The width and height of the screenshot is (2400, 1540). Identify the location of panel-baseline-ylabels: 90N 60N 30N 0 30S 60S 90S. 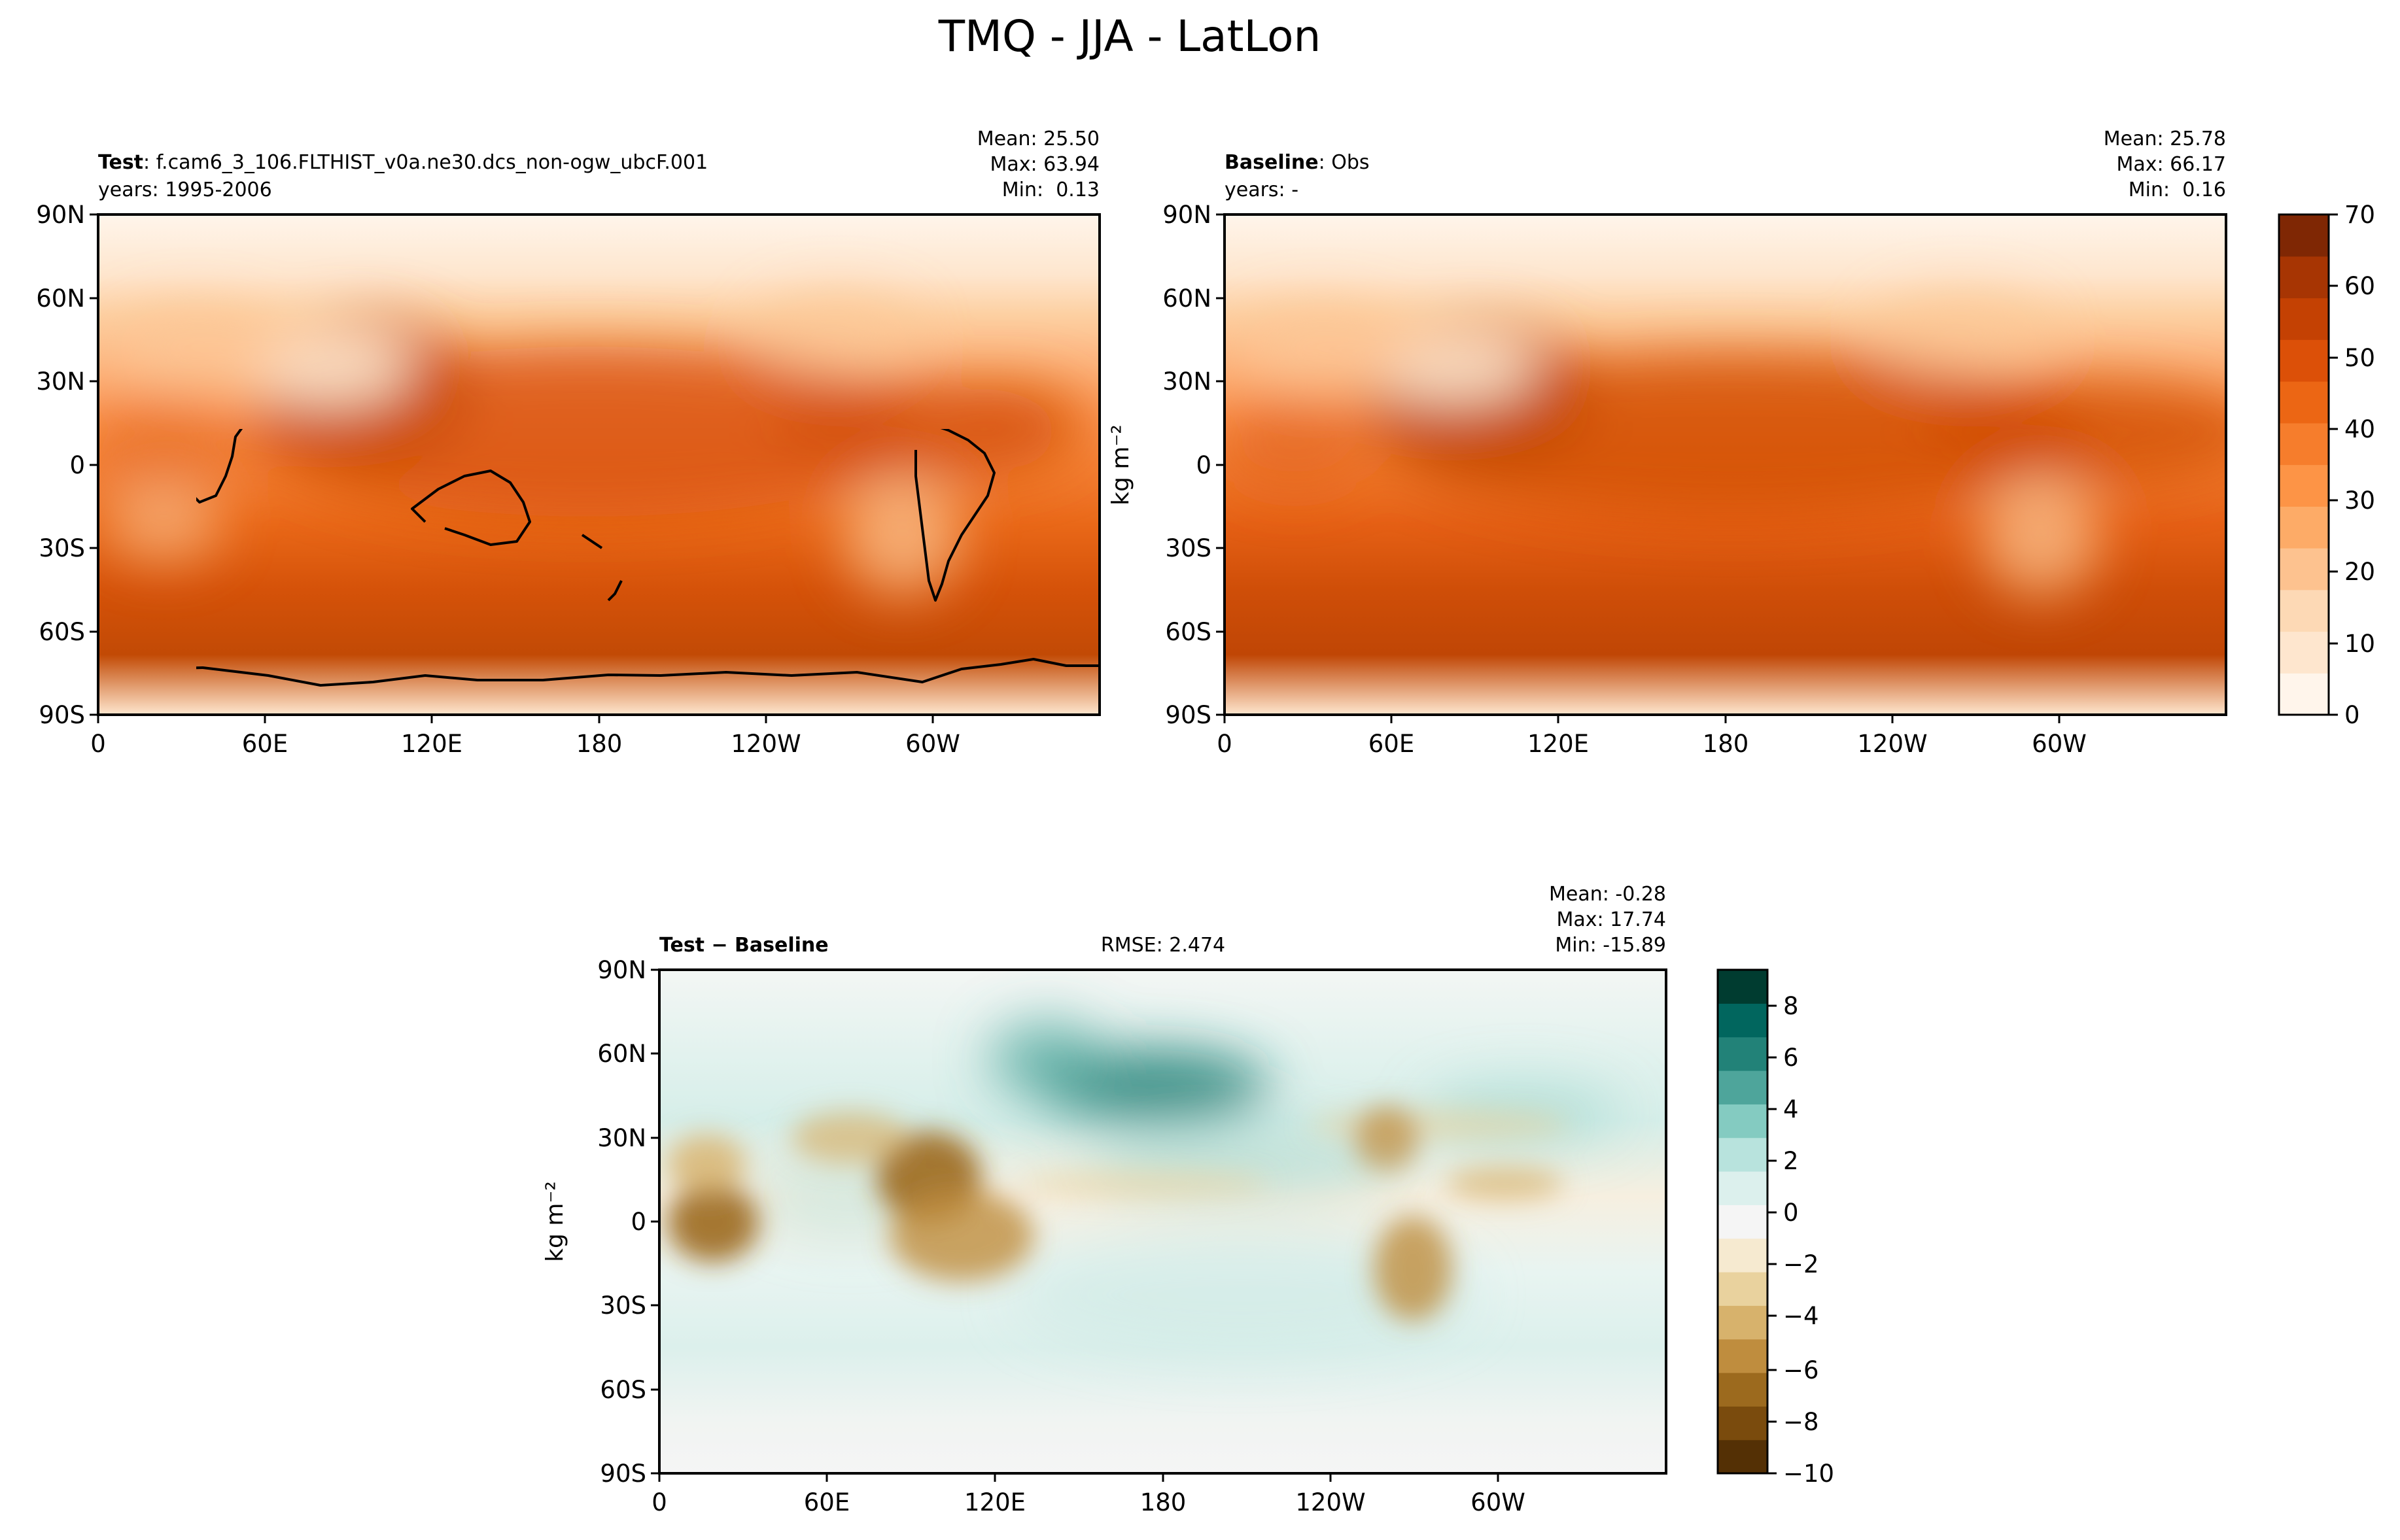
(1186, 465).